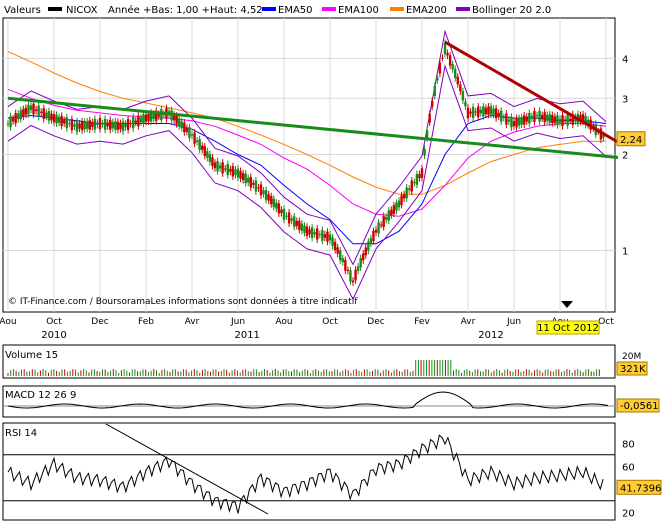 The image size is (667, 528). What do you see at coordinates (628, 467) in the screenshot?
I see `rsi-y-tick: 60` at bounding box center [628, 467].